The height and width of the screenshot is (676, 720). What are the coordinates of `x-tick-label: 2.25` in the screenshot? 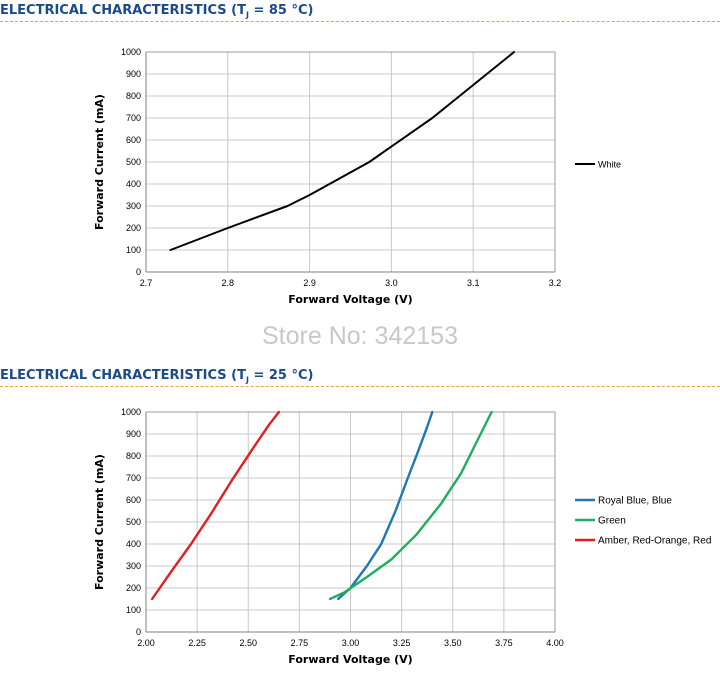 It's located at (197, 643).